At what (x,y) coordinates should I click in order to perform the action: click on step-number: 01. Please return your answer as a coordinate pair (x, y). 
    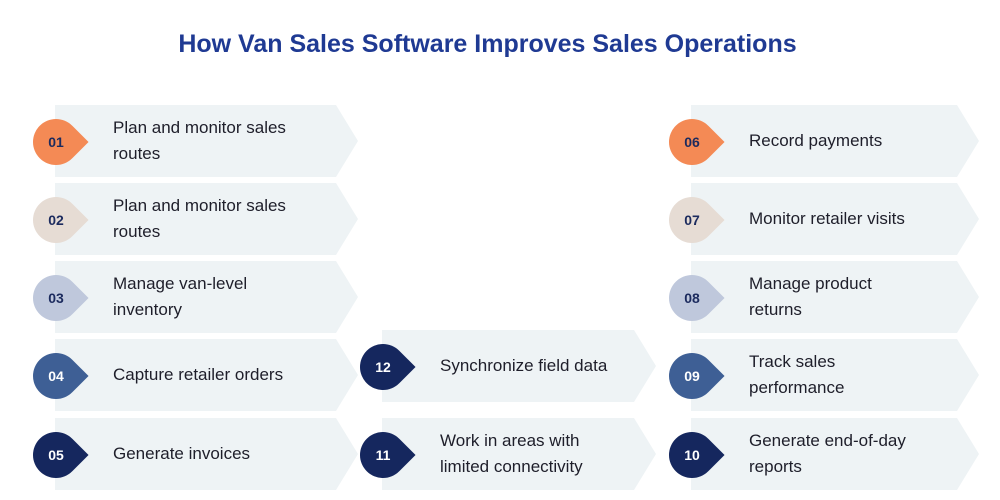
    Looking at the image, I should click on (56, 142).